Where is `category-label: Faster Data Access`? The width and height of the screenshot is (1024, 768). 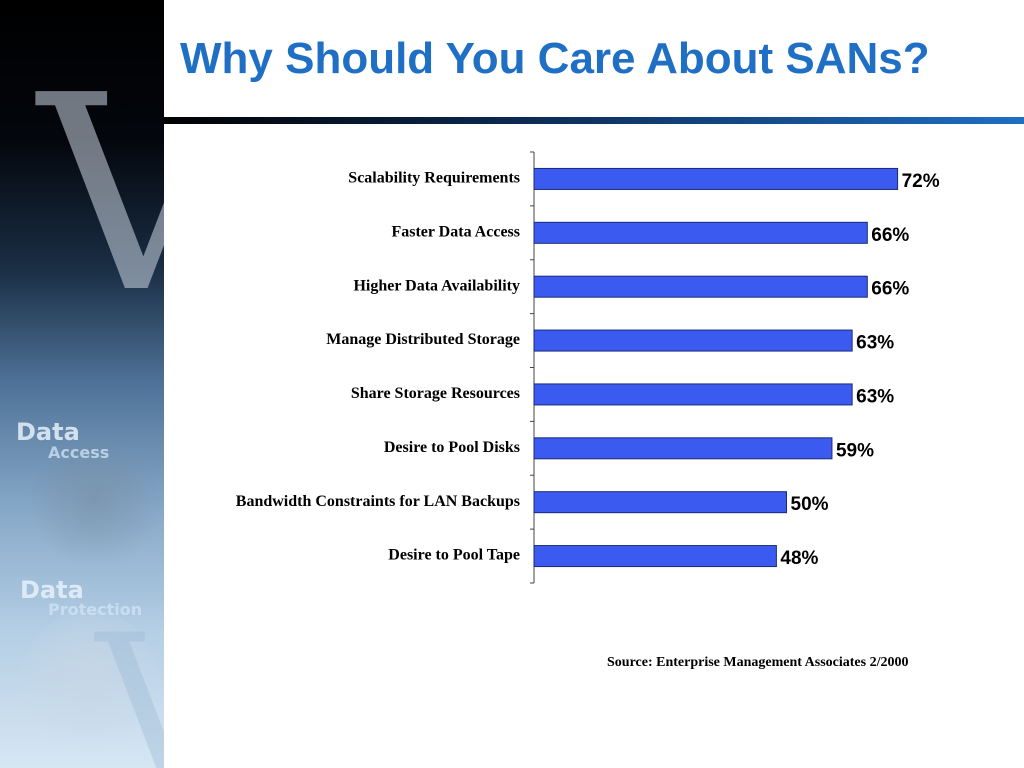 category-label: Faster Data Access is located at coordinates (455, 231).